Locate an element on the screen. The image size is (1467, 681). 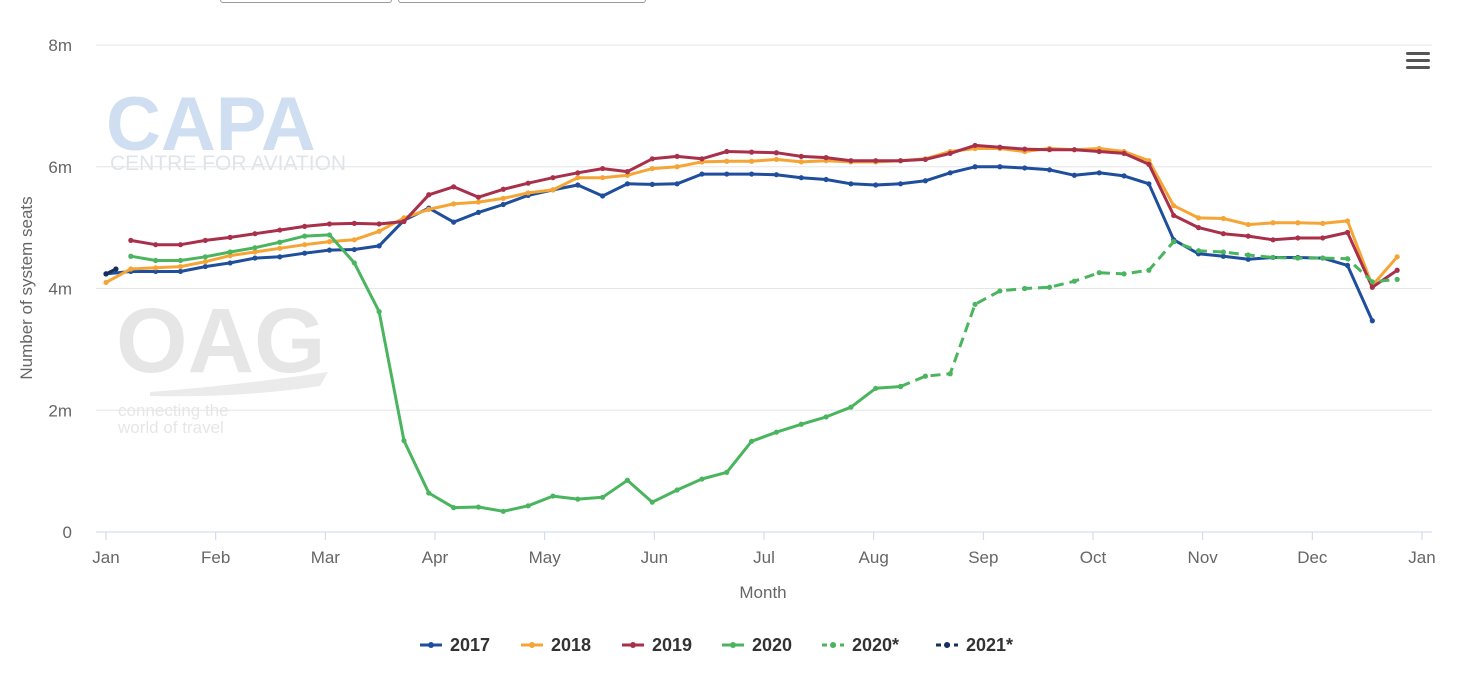
y-tick-label: 0 is located at coordinates (67, 532).